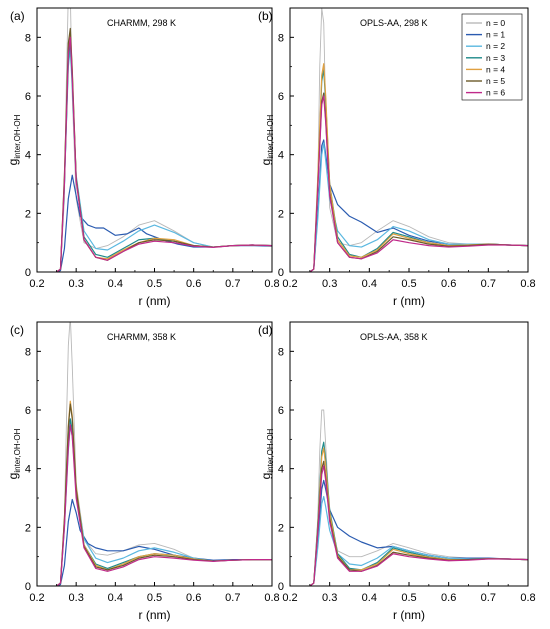  I want to click on panel-title: CHARMM, 358 K, so click(141, 337).